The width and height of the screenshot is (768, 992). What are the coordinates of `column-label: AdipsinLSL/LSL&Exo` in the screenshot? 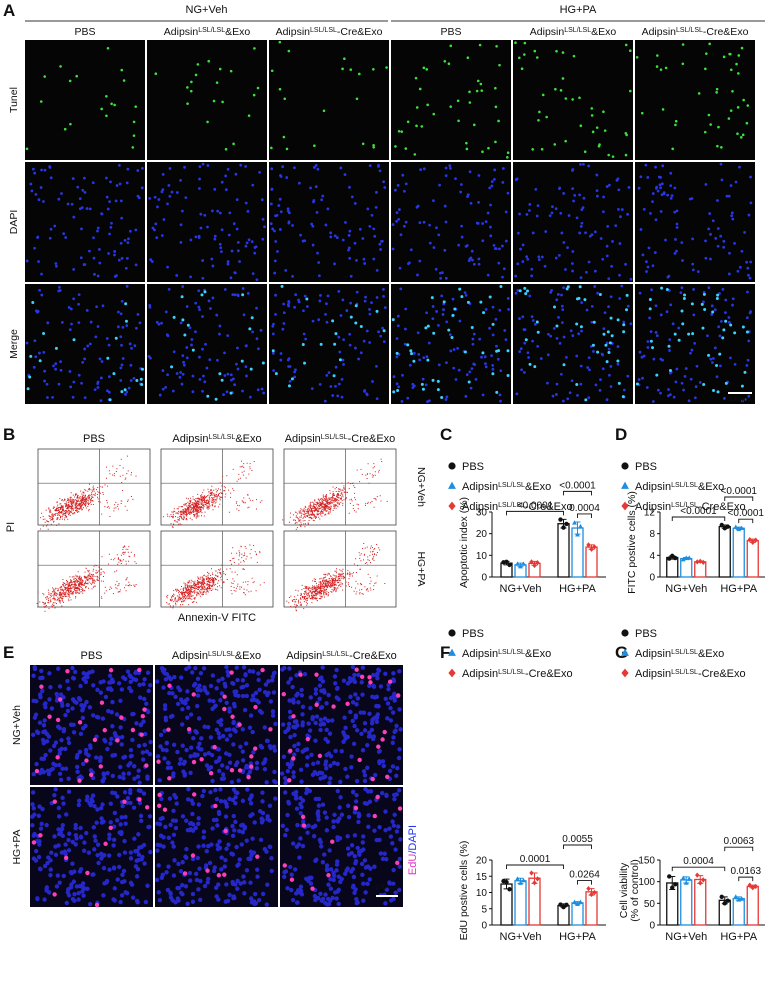 It's located at (207, 32).